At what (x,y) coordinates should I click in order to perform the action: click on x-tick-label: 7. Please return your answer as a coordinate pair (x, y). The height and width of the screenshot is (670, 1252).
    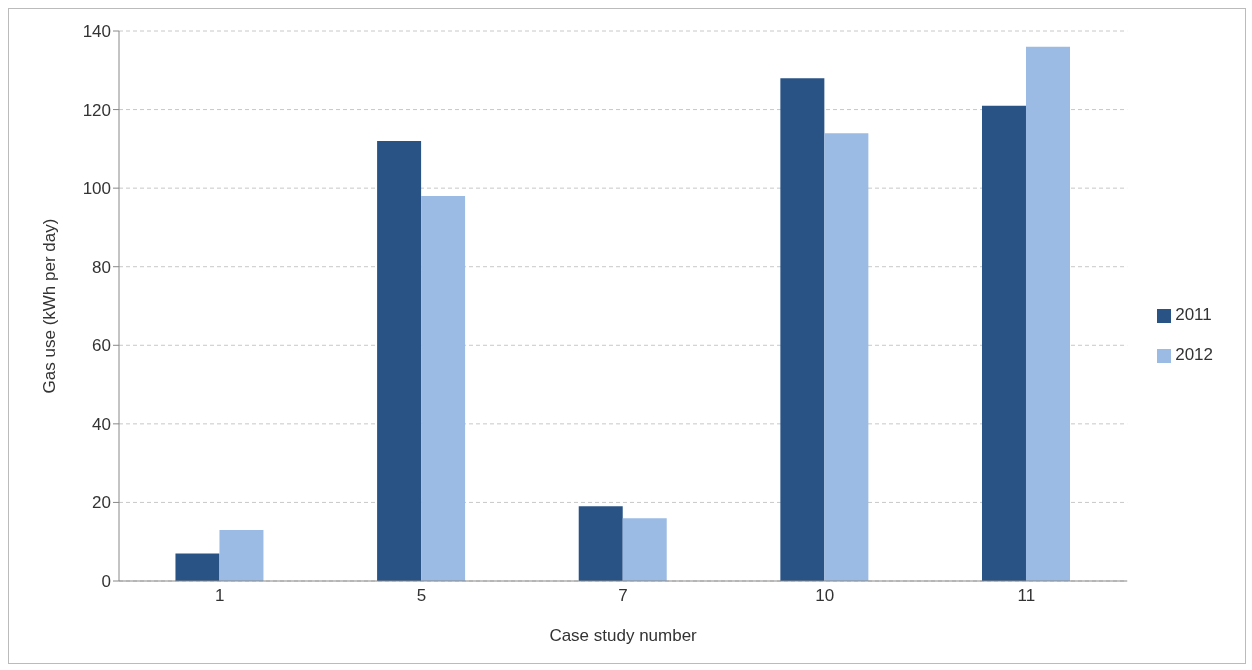
    Looking at the image, I should click on (623, 596).